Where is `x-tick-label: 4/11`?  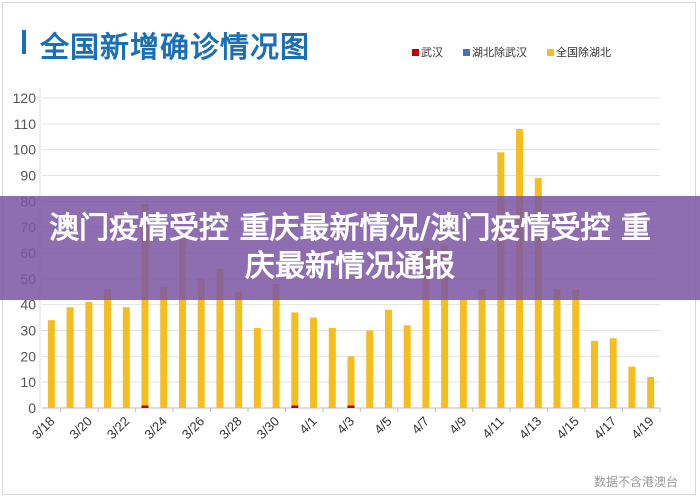 x-tick-label: 4/11 is located at coordinates (493, 428).